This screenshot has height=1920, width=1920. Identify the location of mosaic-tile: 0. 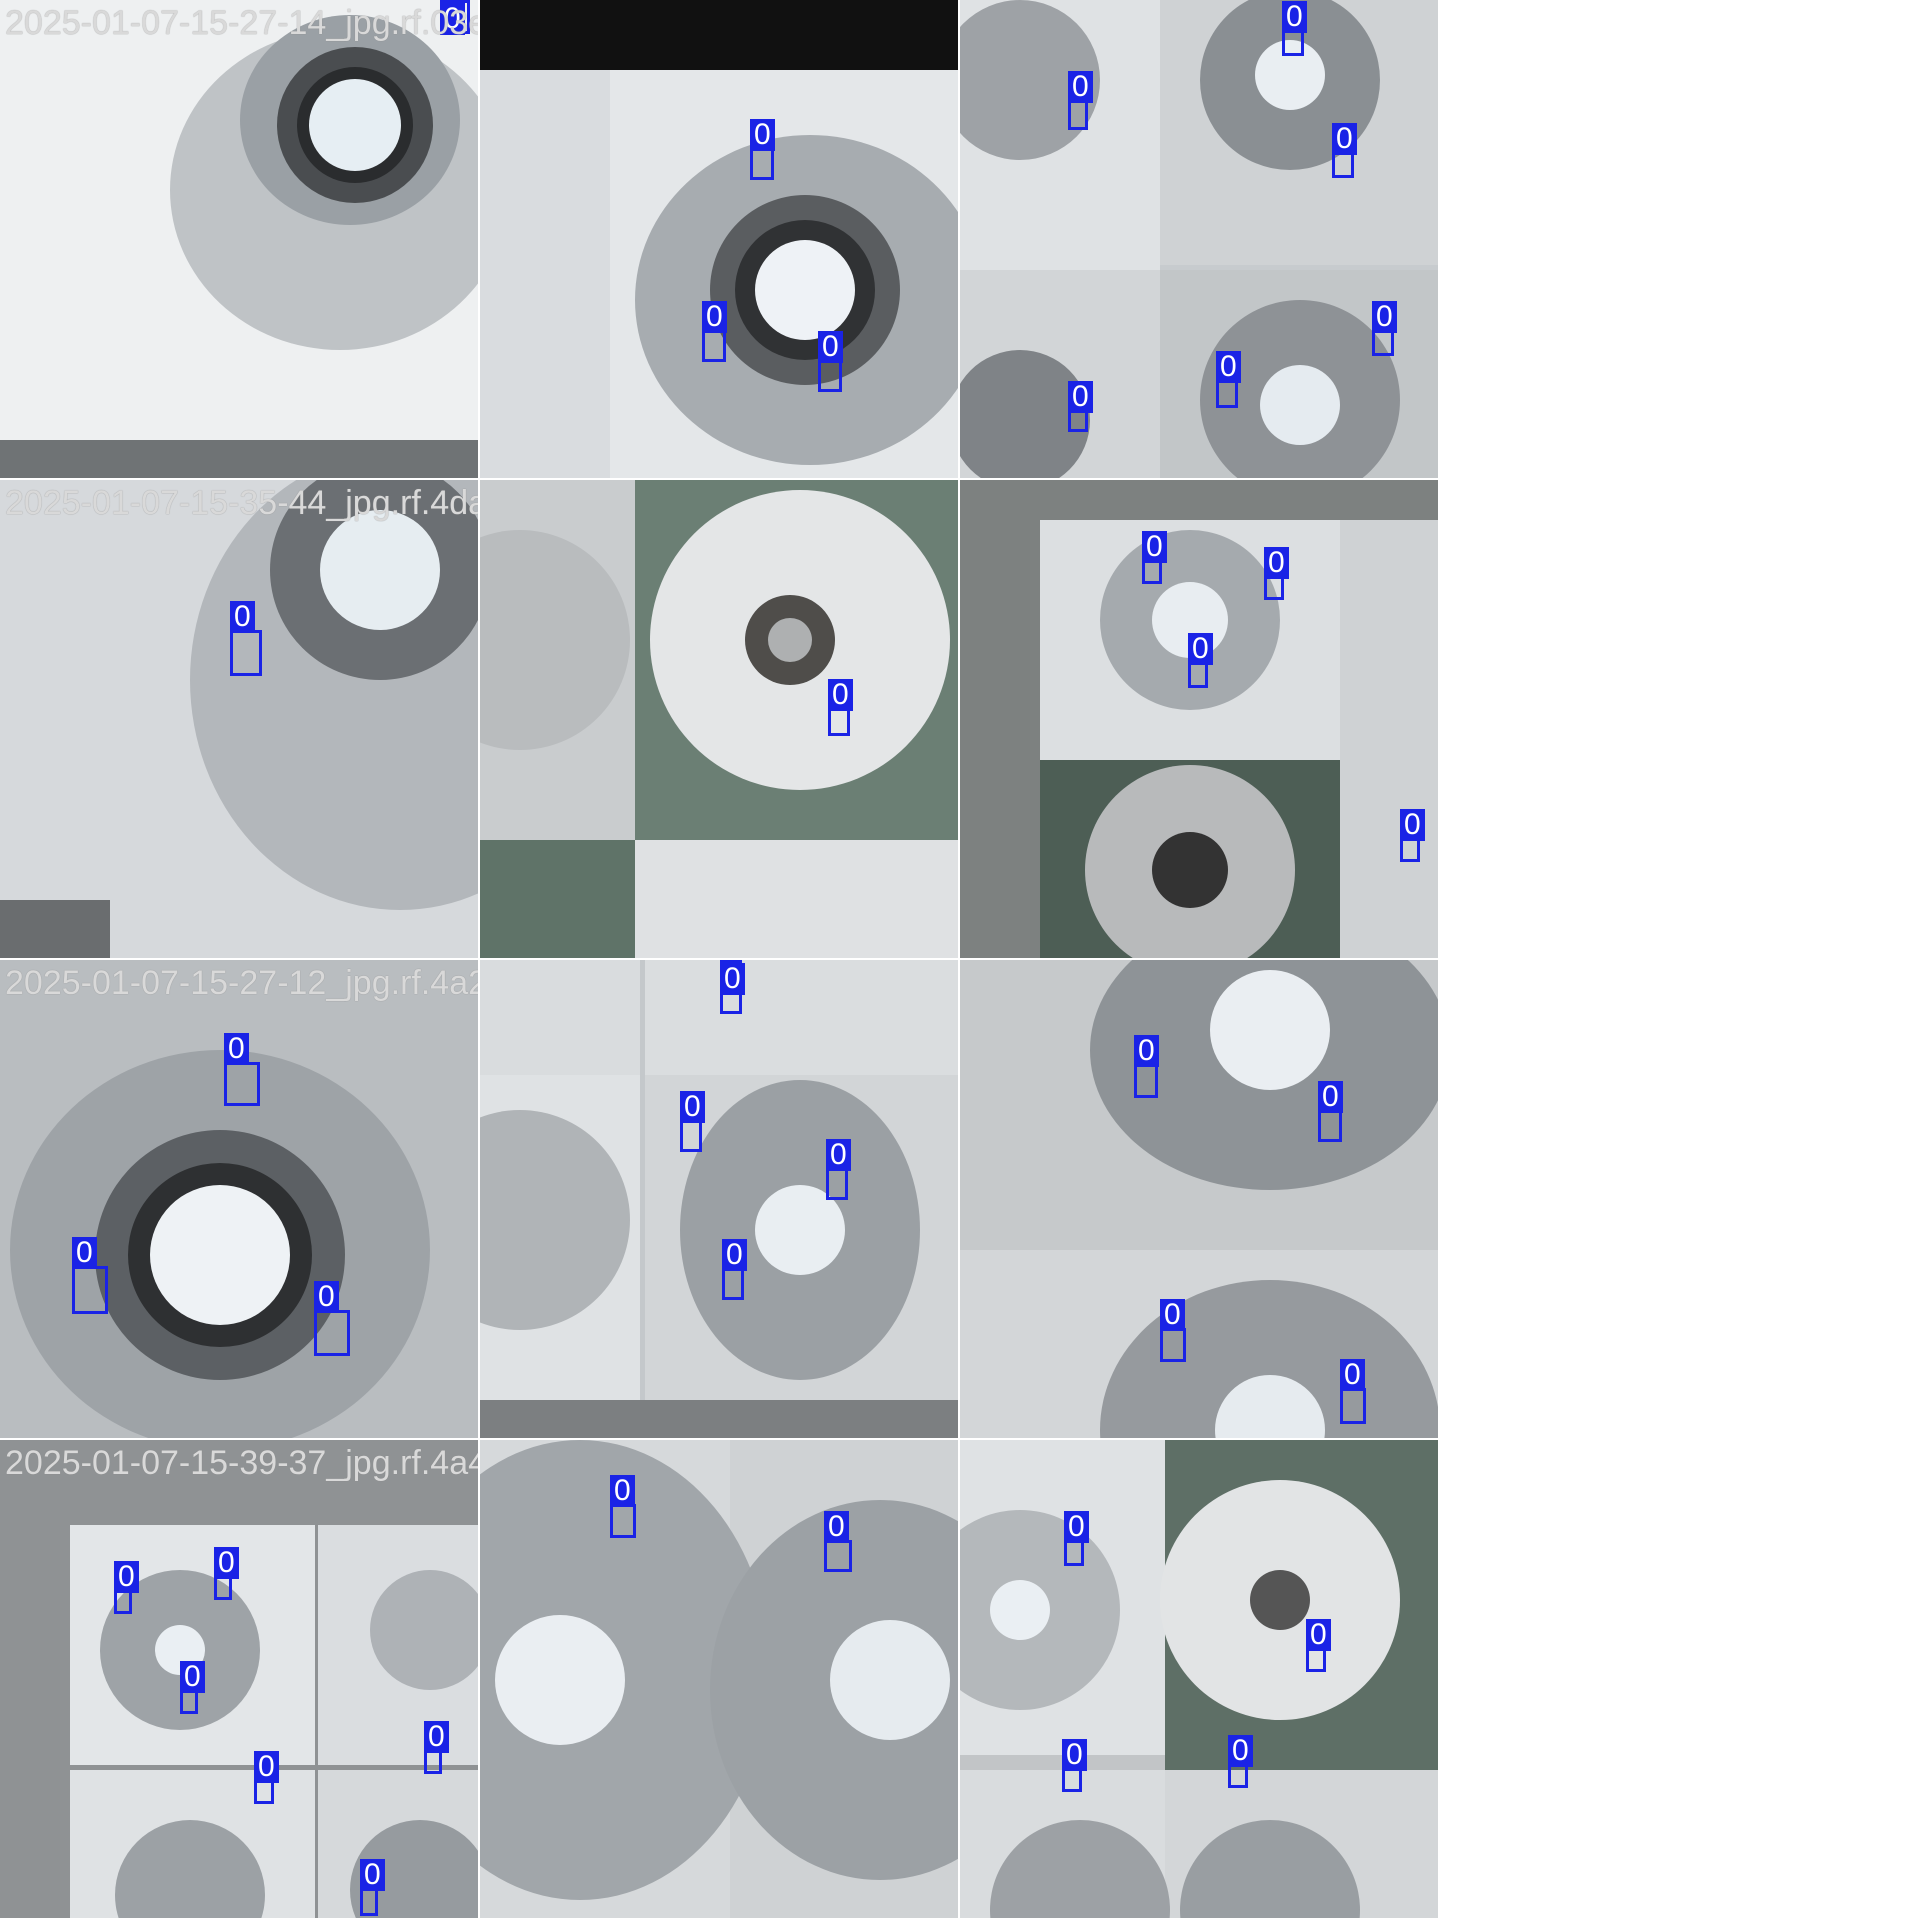
(720, 720).